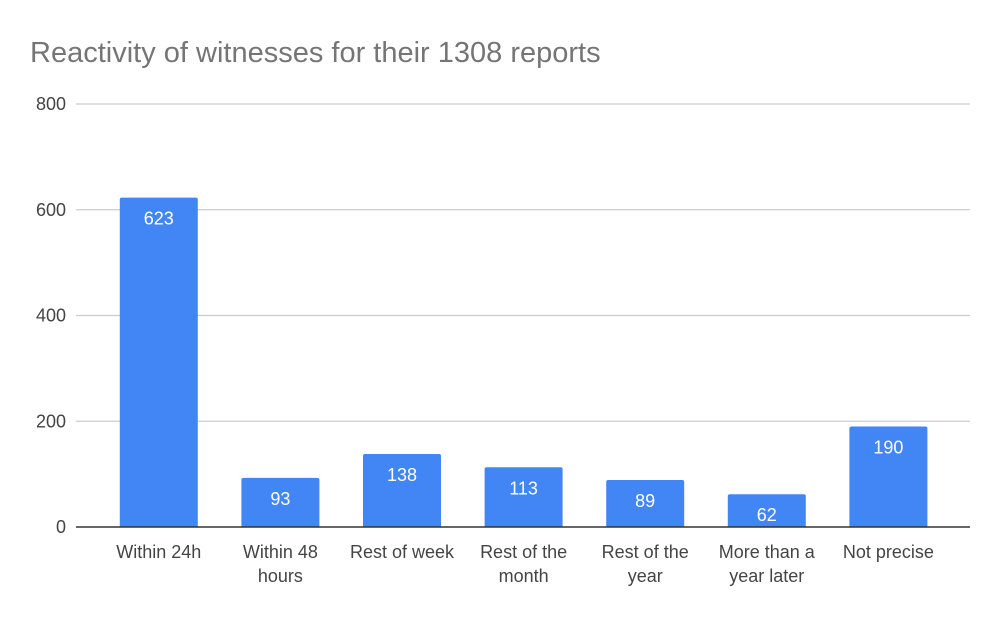  I want to click on y-tick-label: 600, so click(51, 210).